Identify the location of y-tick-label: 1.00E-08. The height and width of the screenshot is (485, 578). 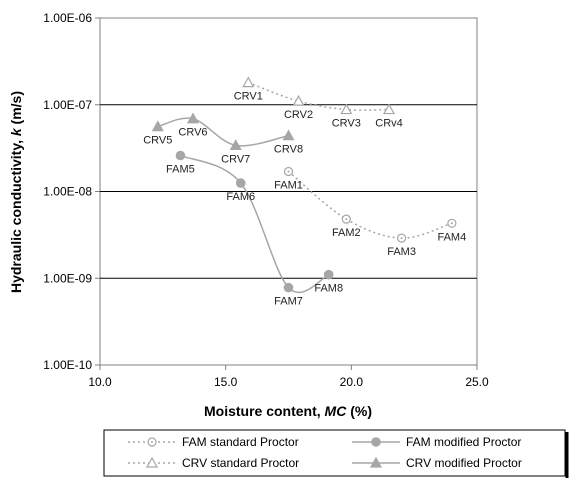
(67, 192).